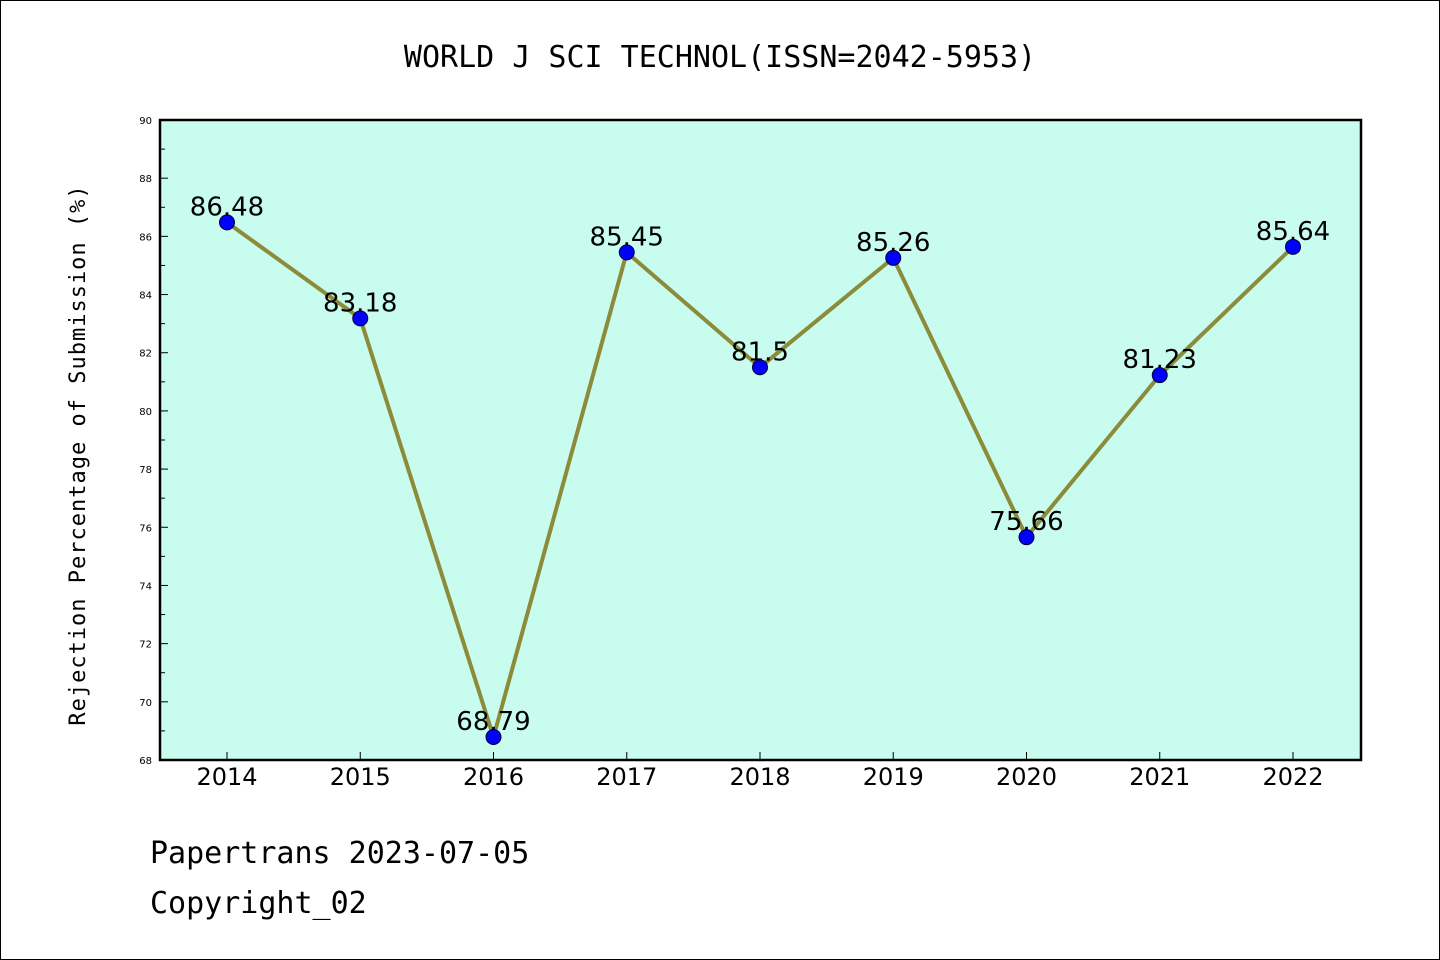 The image size is (1440, 960). Describe the element at coordinates (360, 303) in the screenshot. I see `data-label: 83.18` at that location.